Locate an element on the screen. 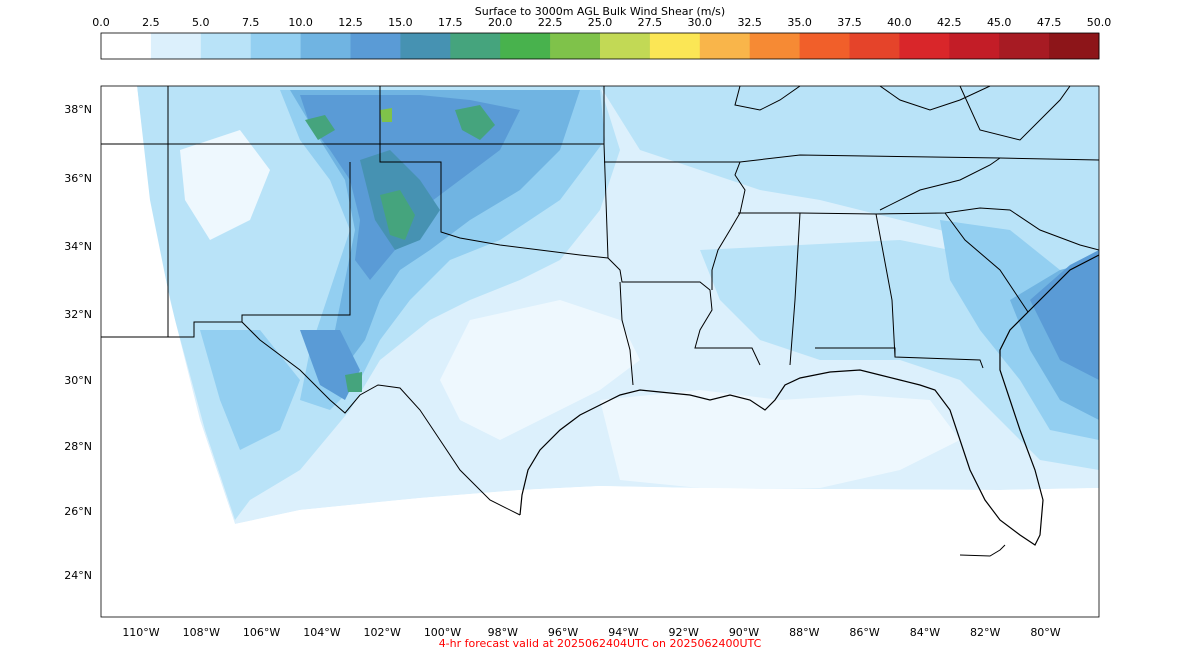  colorbar-tick-label: 40.0 is located at coordinates (899, 22).